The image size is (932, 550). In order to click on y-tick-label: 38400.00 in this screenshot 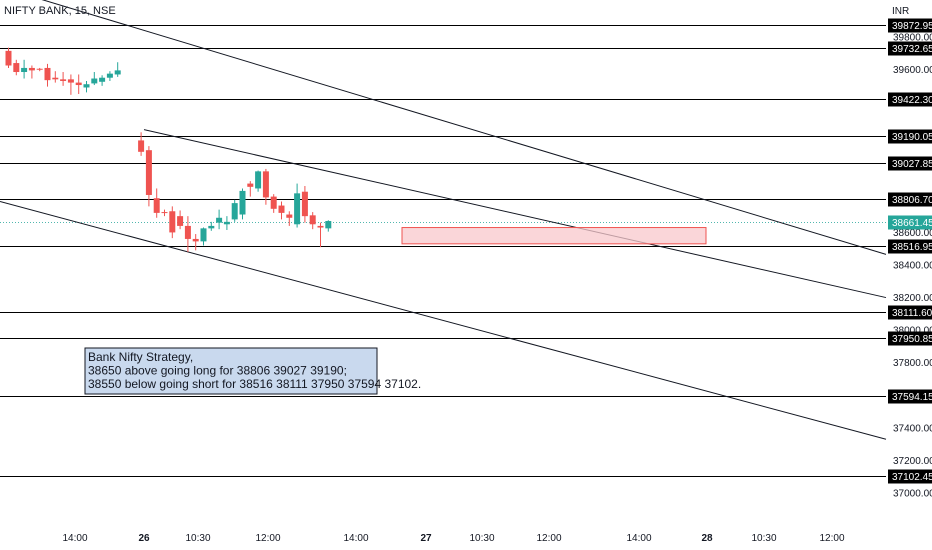, I will do `click(912, 266)`.